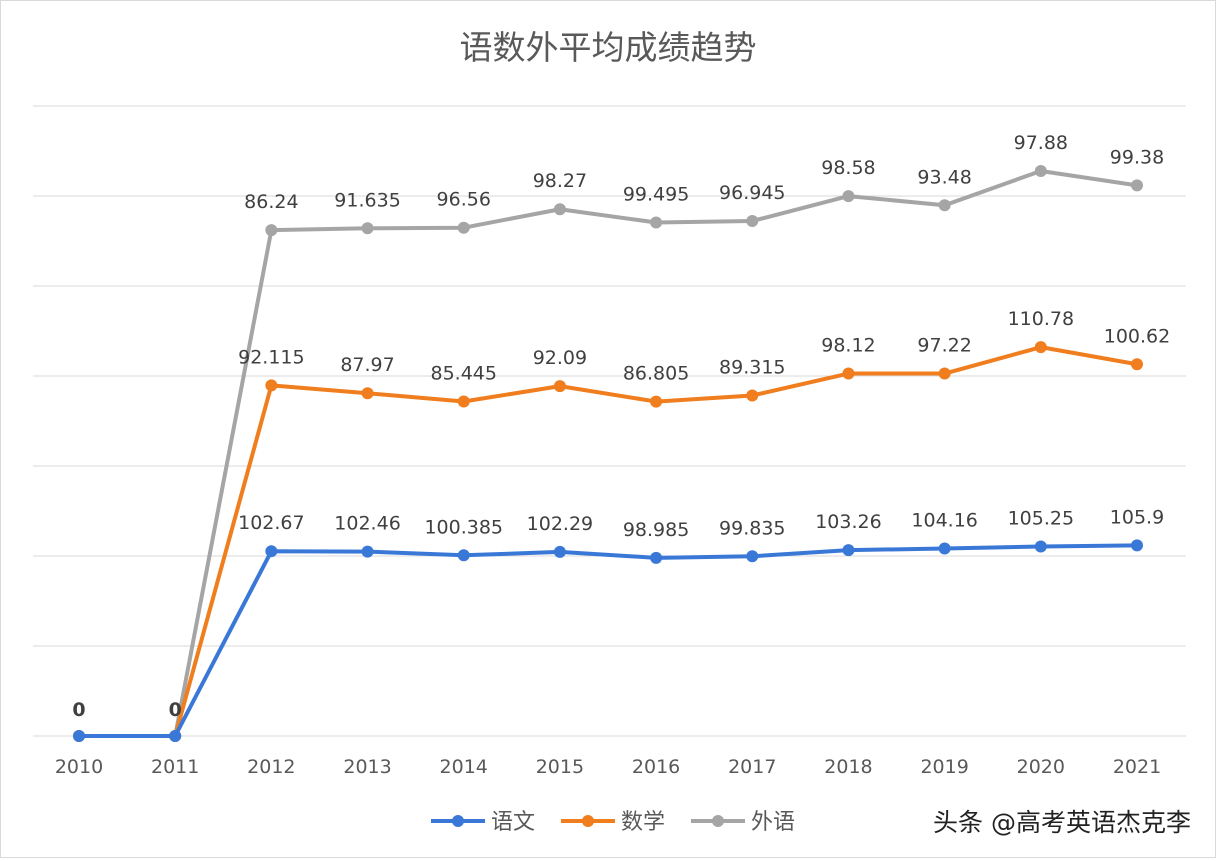  What do you see at coordinates (848, 767) in the screenshot?
I see `x-tick-label: 2018` at bounding box center [848, 767].